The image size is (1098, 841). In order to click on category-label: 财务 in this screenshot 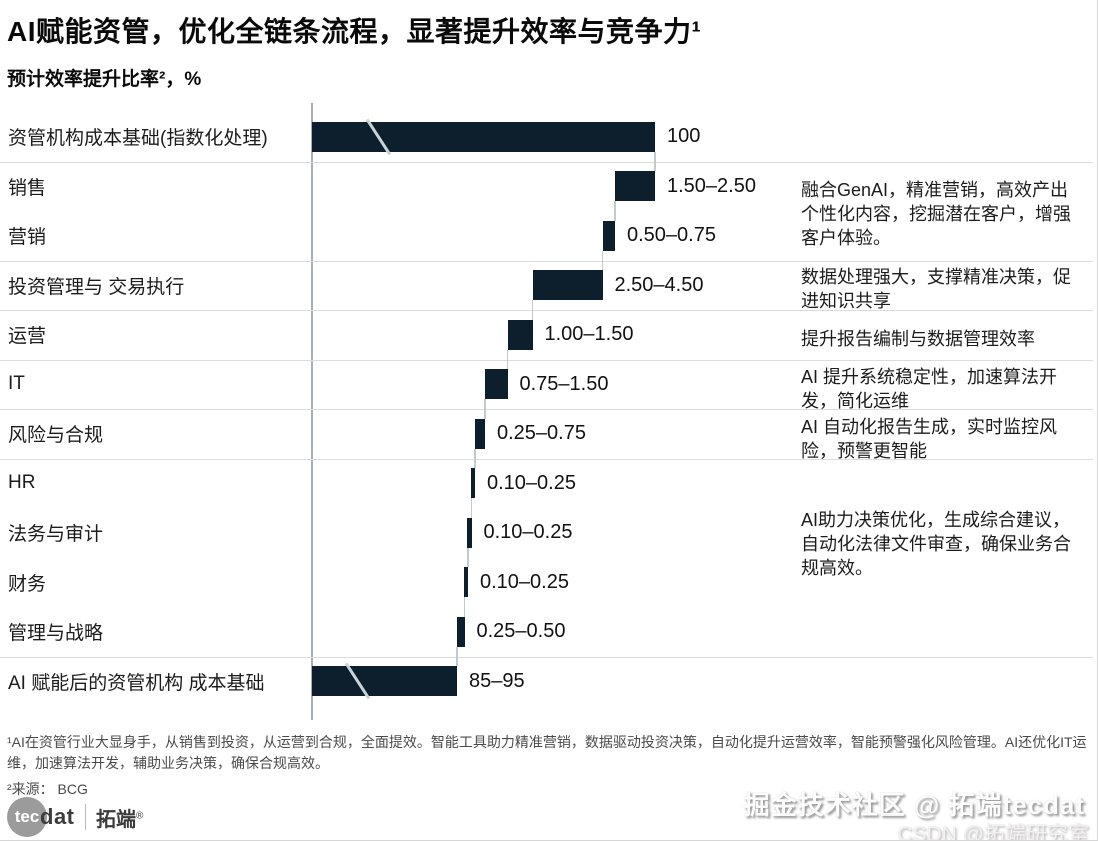, I will do `click(27, 584)`.